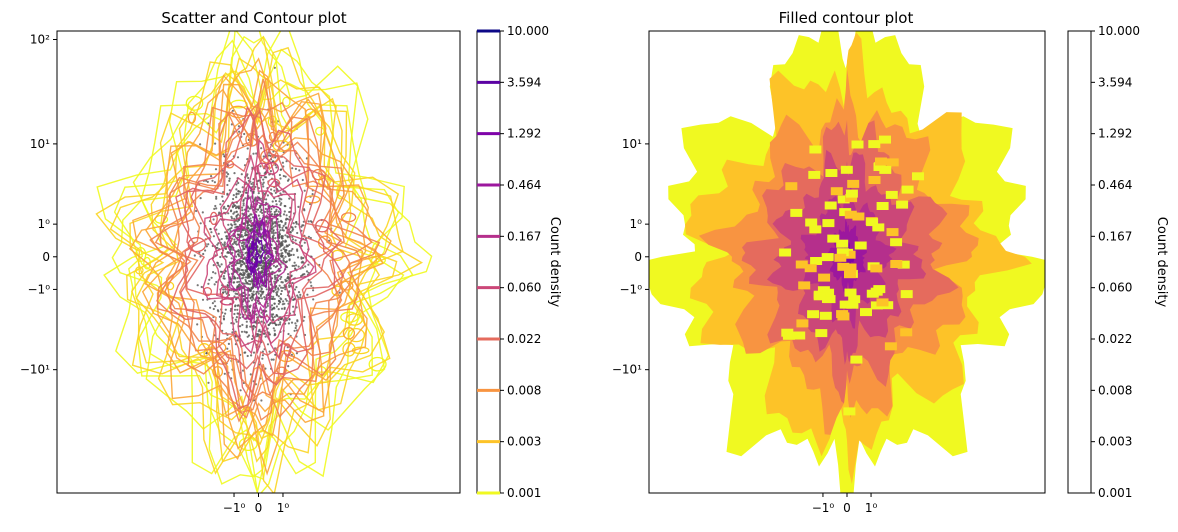 The height and width of the screenshot is (532, 1178). I want to click on colorbar-tick-label: 0.001, so click(524, 493).